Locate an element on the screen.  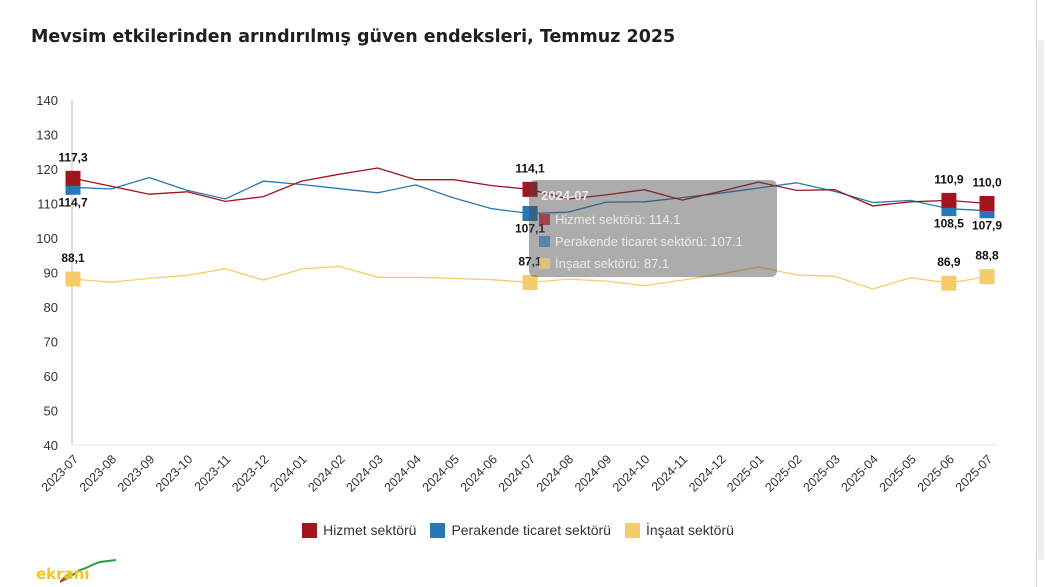
y-tick-label: 100 is located at coordinates (47, 238).